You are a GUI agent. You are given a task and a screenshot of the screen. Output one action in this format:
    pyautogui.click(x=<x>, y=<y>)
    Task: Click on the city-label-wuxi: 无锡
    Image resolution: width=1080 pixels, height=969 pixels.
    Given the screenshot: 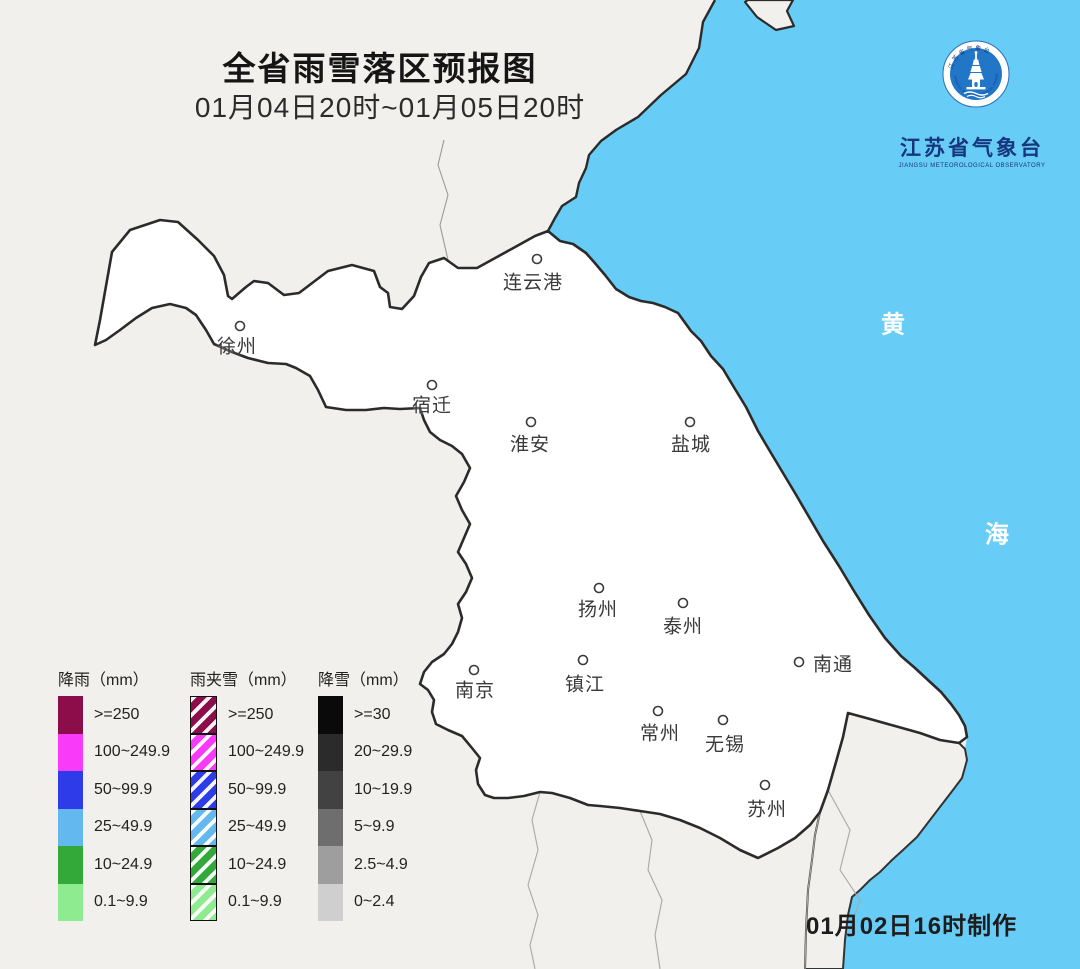 What is the action you would take?
    pyautogui.click(x=725, y=745)
    